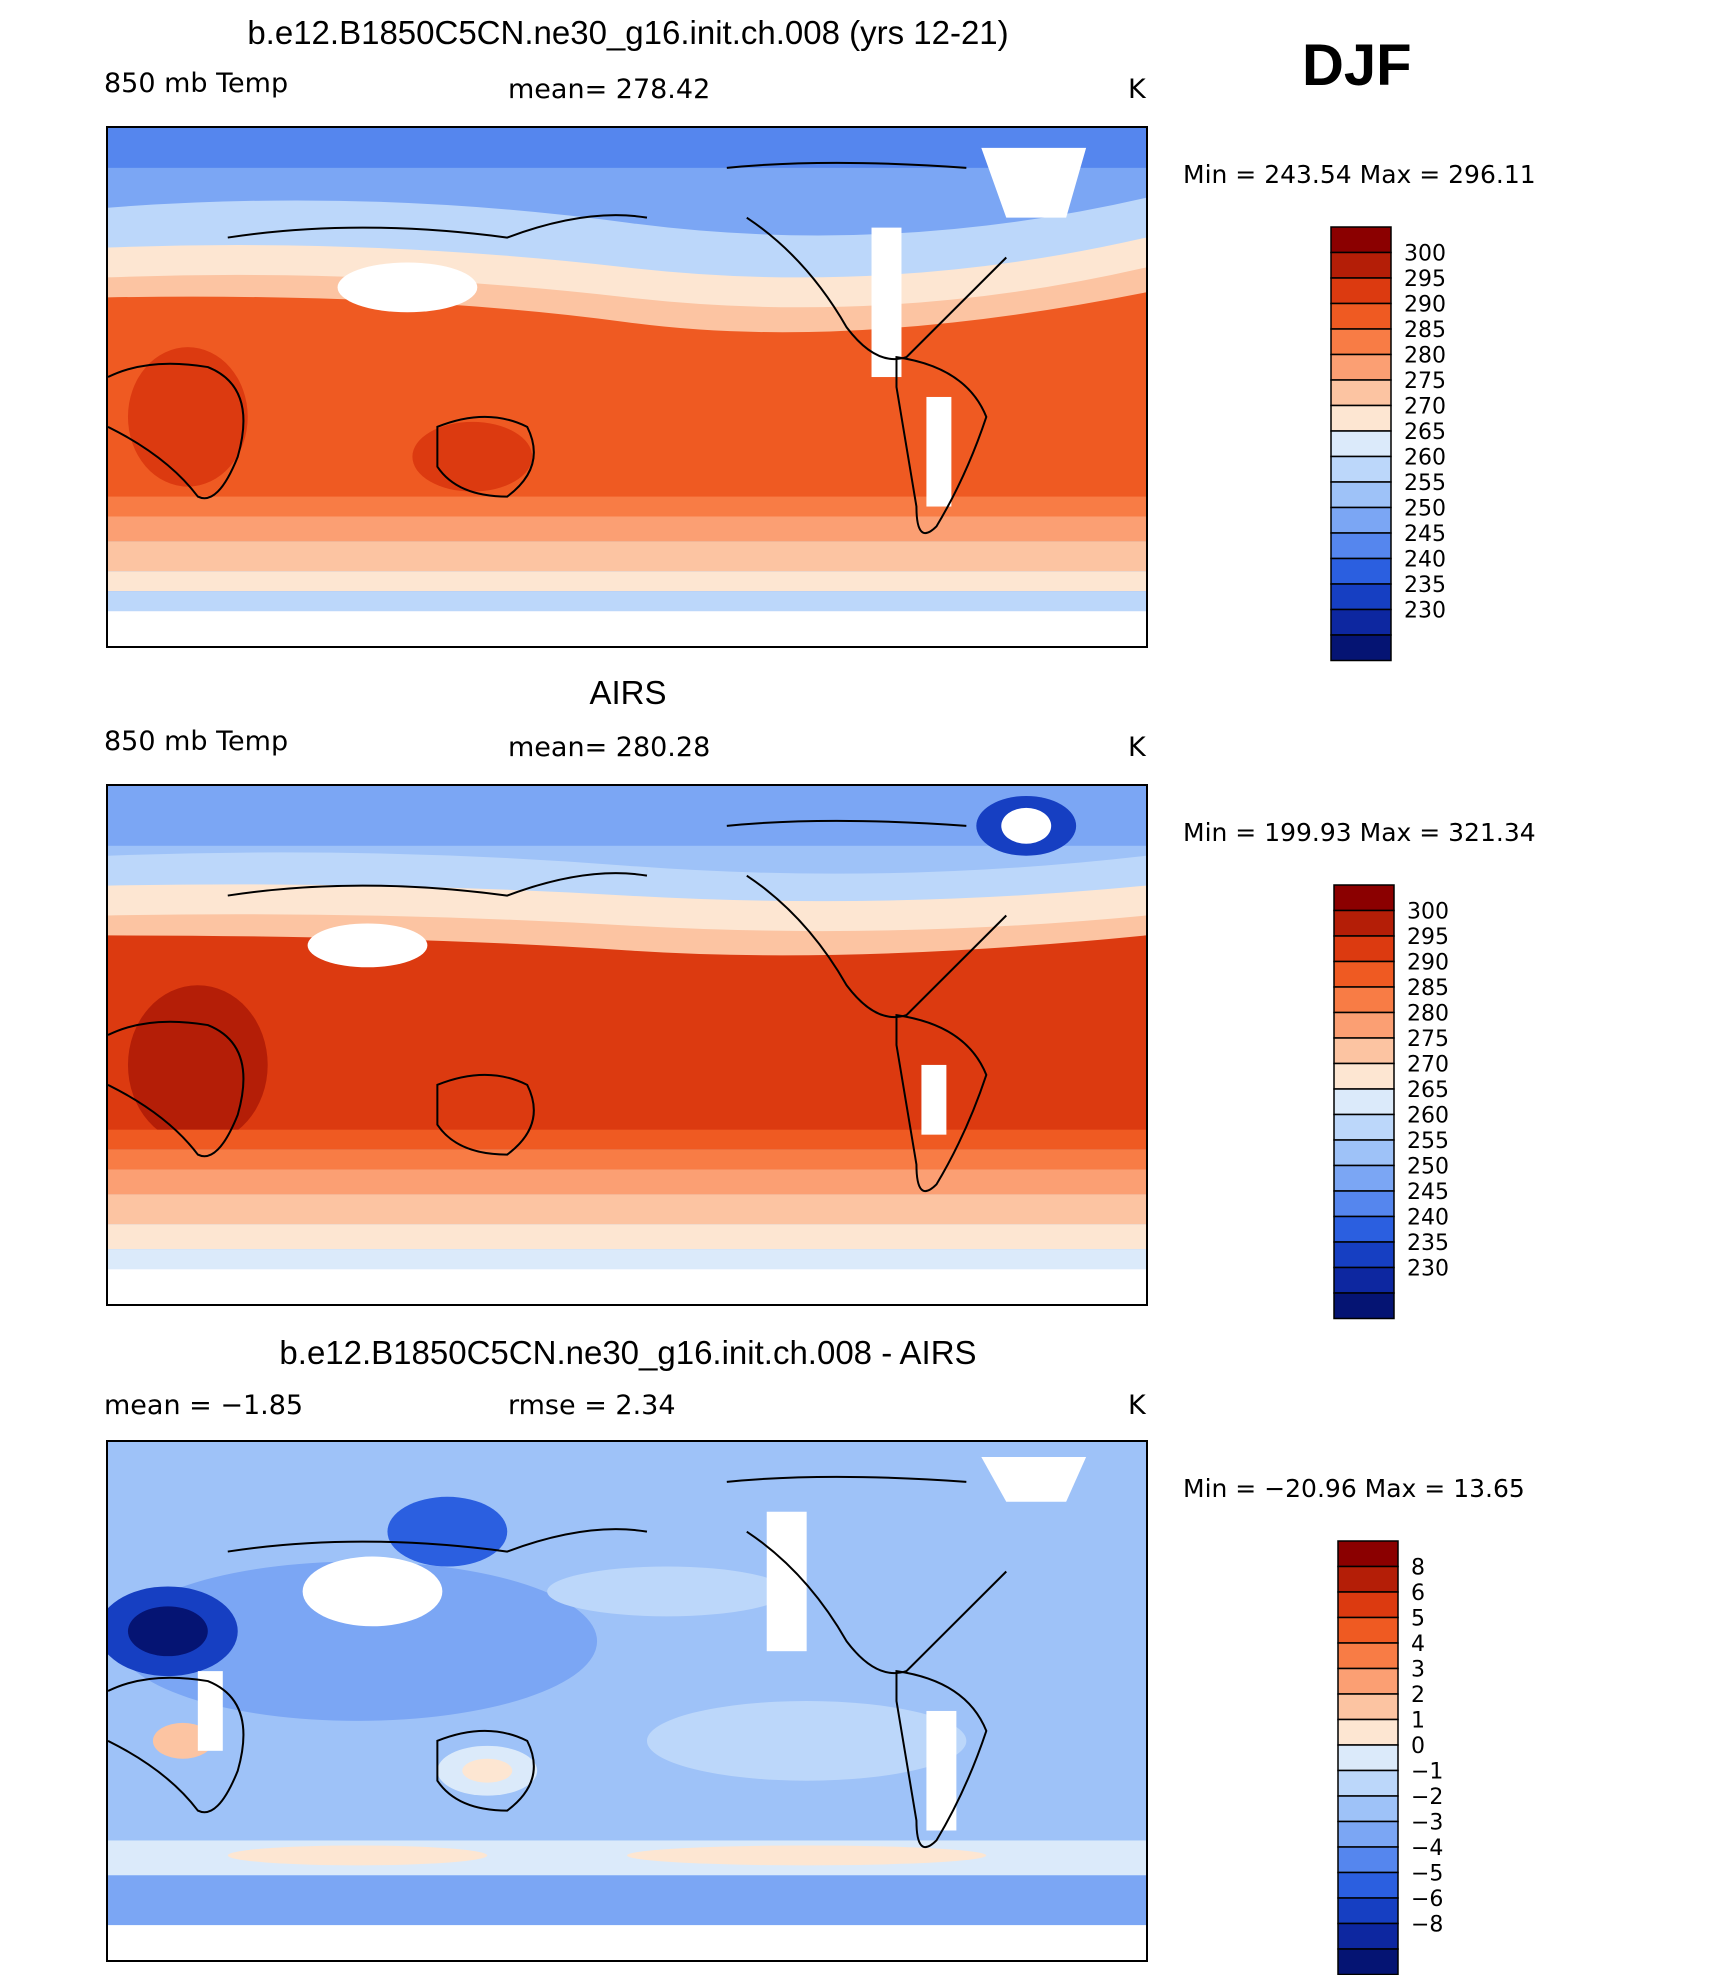 The image size is (1710, 1975). Describe the element at coordinates (204, 1405) in the screenshot. I see `panel-diff-mean: mean = −1.85` at that location.